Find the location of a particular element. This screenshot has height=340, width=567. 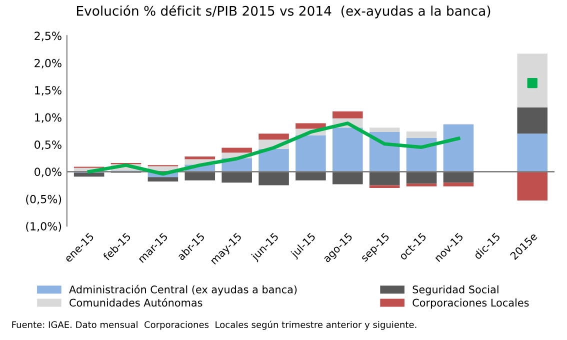

y-tick-label: 2,0% is located at coordinates (48, 63).